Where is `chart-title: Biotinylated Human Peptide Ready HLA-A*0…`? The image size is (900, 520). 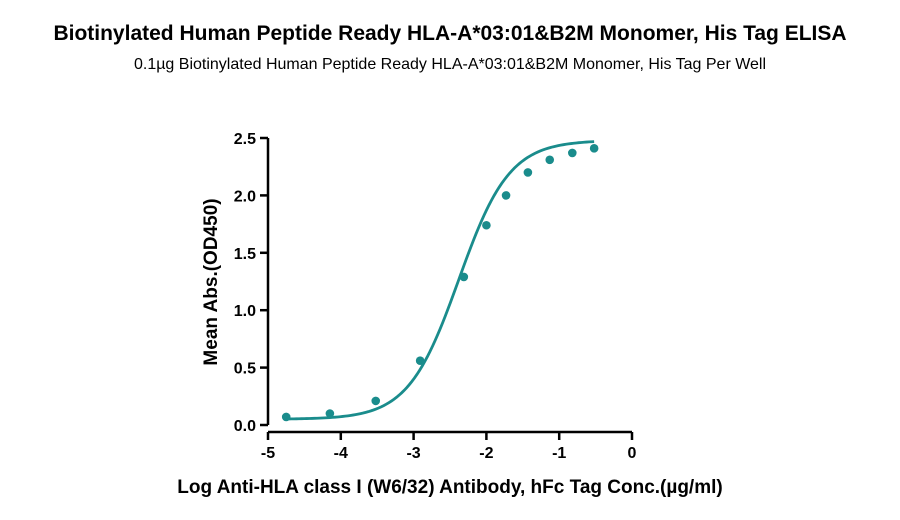
chart-title: Biotinylated Human Peptide Ready HLA-A*0… is located at coordinates (450, 33).